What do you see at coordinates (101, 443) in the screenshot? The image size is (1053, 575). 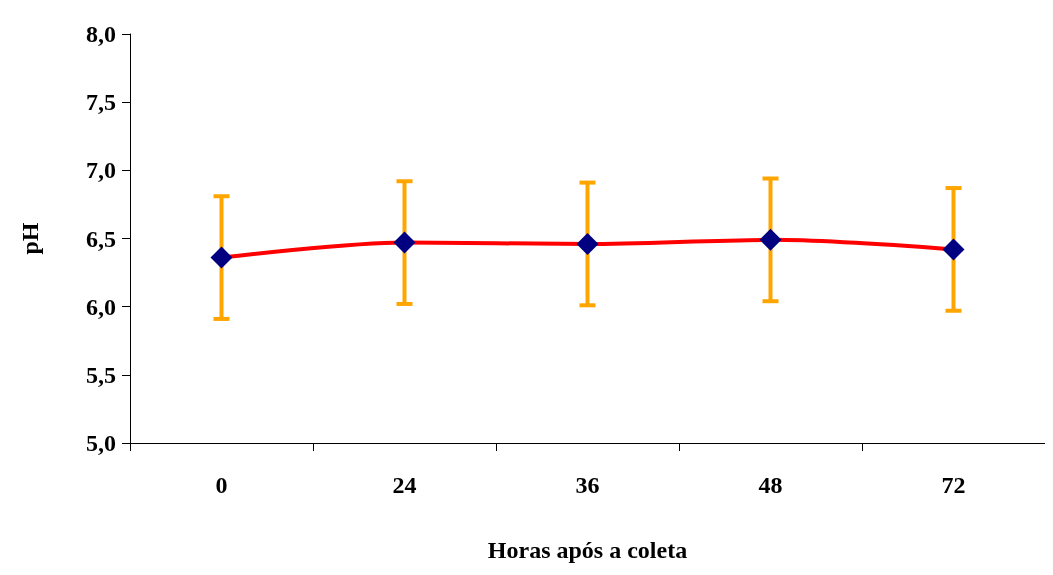 I see `y-tick-label: 5,0` at bounding box center [101, 443].